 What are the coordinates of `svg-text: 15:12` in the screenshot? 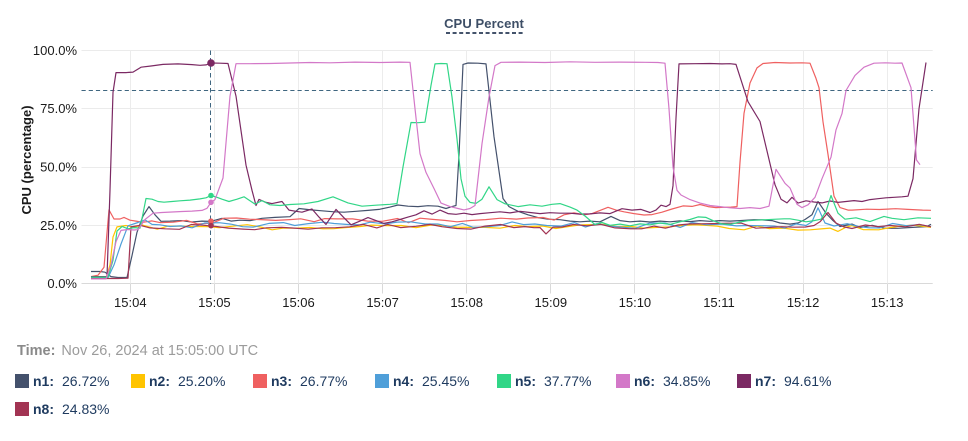 It's located at (803, 302).